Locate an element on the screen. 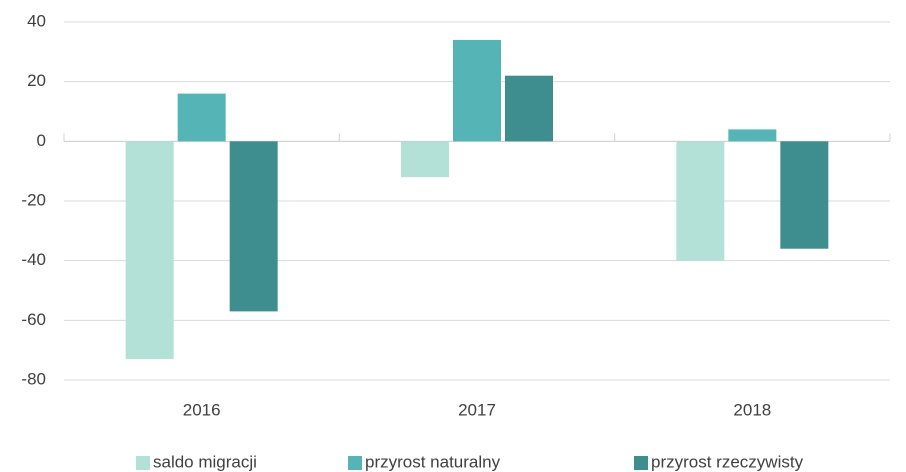  legend-label: saldo migracji is located at coordinates (205, 461).